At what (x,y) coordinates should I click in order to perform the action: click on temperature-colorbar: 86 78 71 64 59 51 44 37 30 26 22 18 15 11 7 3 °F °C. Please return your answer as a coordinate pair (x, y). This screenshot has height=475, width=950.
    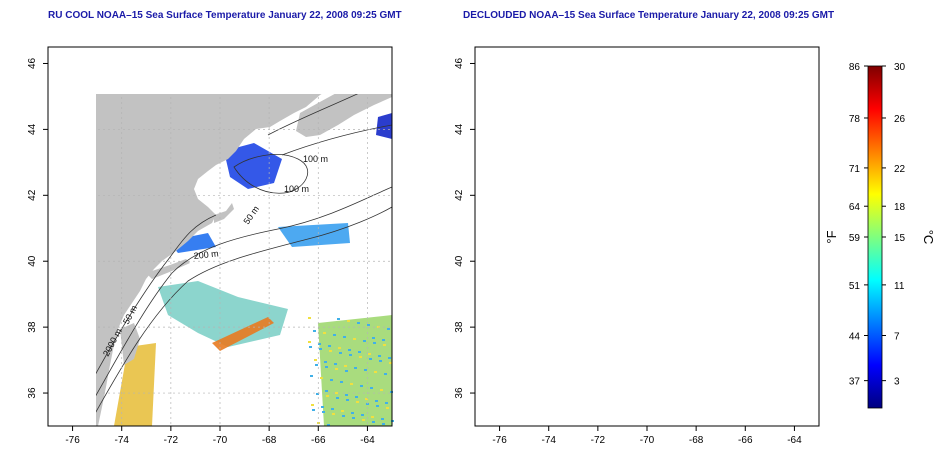
    Looking at the image, I should click on (880, 235).